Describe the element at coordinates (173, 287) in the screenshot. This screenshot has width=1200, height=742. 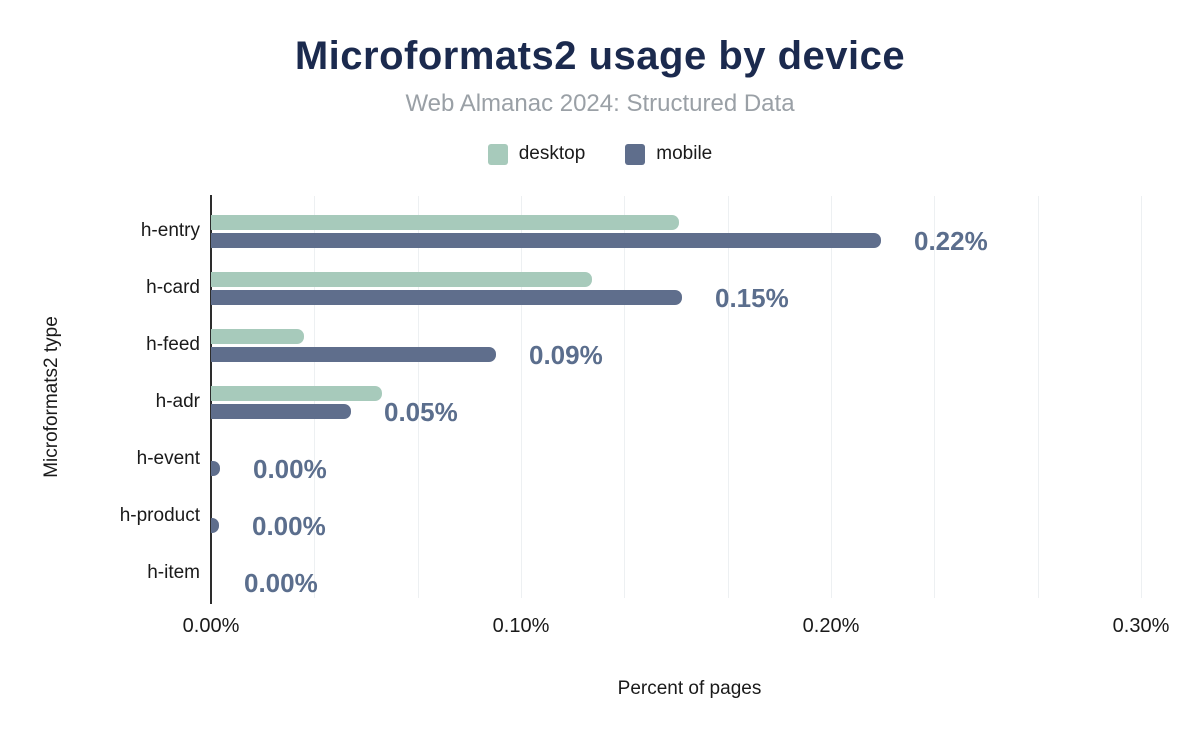
I see `category-label-h-card: h-card` at that location.